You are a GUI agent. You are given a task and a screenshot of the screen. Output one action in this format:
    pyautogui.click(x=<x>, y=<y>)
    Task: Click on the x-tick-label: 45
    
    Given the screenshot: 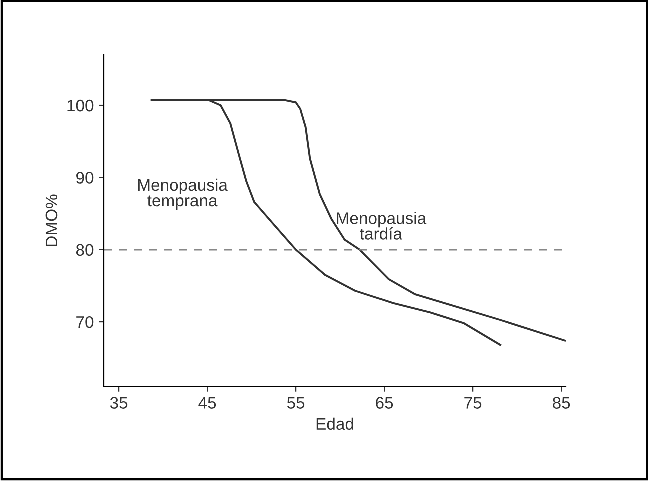 What is the action you would take?
    pyautogui.click(x=207, y=403)
    